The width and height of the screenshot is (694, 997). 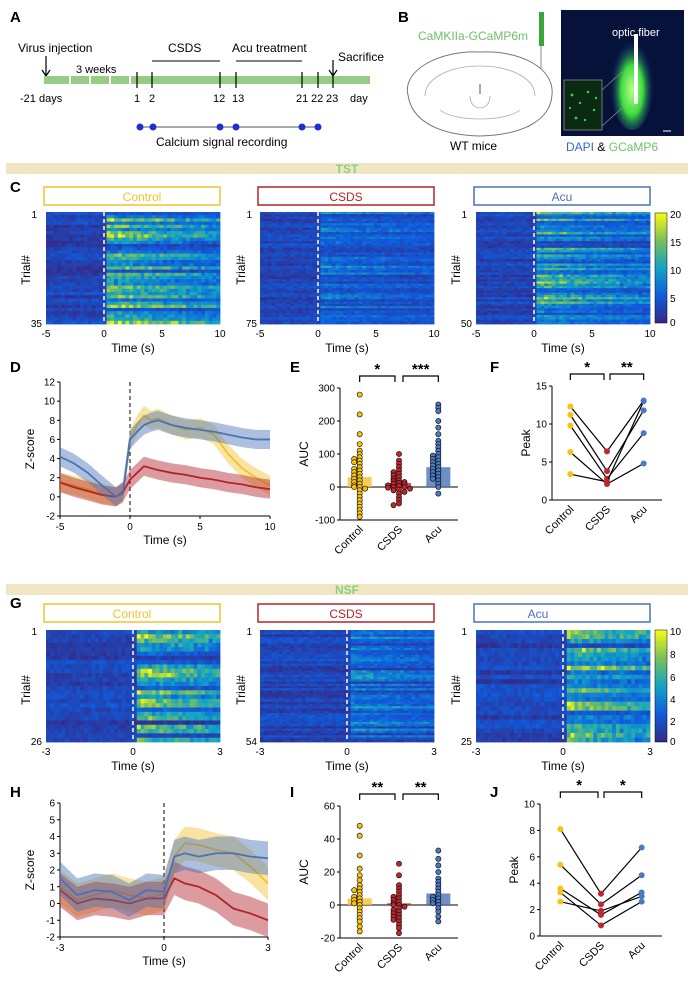 I want to click on timeline-bar, so click(x=207, y=80).